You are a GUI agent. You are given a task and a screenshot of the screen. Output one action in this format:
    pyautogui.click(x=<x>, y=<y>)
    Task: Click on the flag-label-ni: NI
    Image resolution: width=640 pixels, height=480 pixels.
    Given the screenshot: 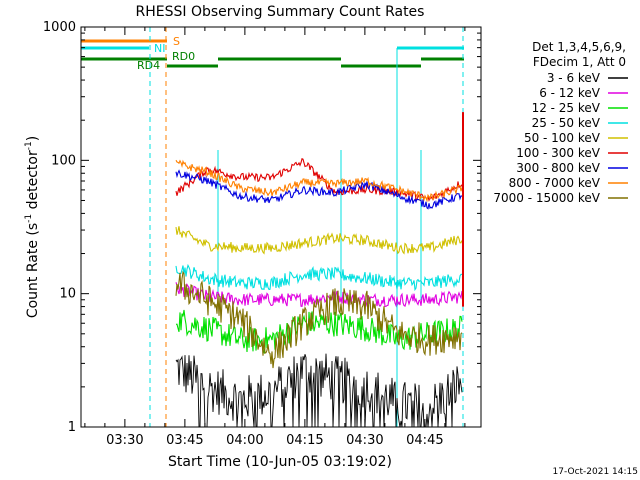 What is the action you would take?
    pyautogui.click(x=159, y=48)
    